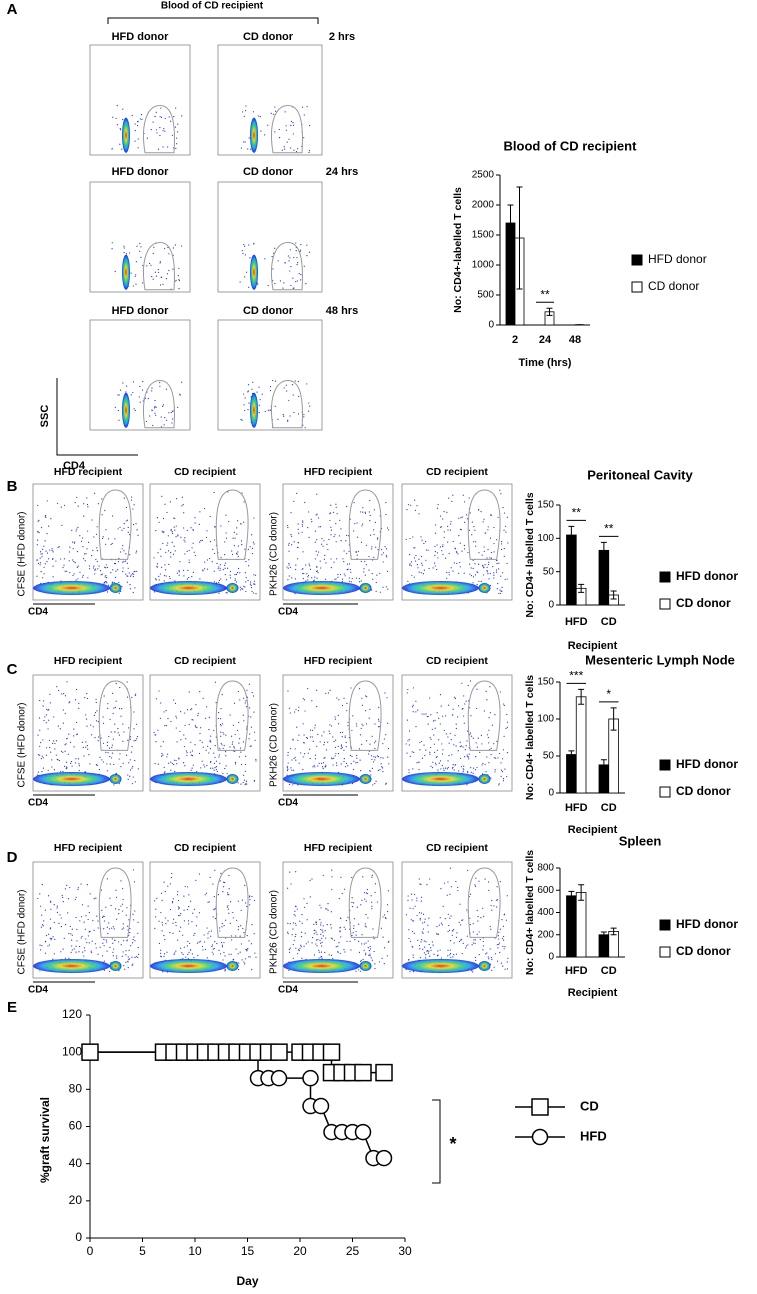 The image size is (757, 1294). Describe the element at coordinates (483, 265) in the screenshot. I see `y-tick-label: 1000` at that location.